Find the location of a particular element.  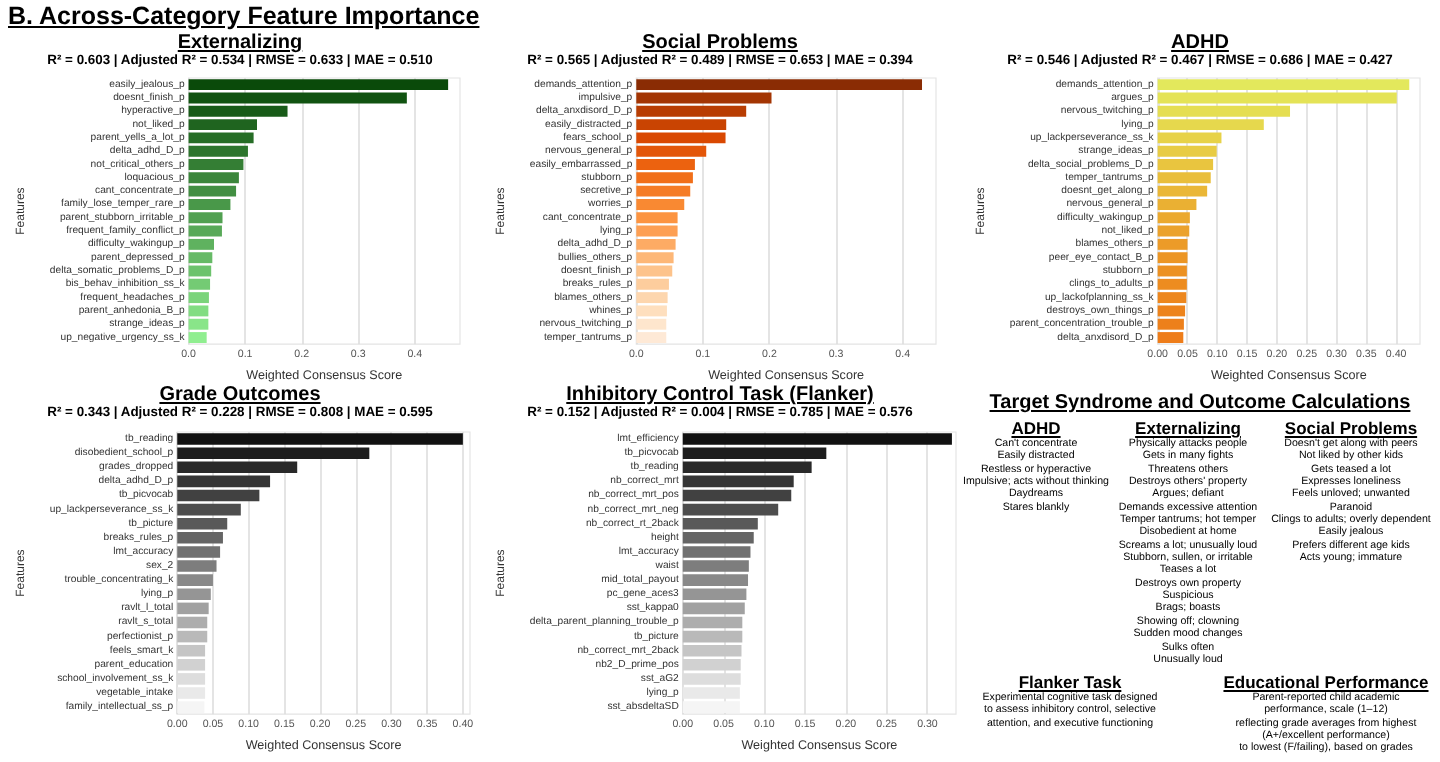

chart-title: ADHD is located at coordinates (1200, 43).